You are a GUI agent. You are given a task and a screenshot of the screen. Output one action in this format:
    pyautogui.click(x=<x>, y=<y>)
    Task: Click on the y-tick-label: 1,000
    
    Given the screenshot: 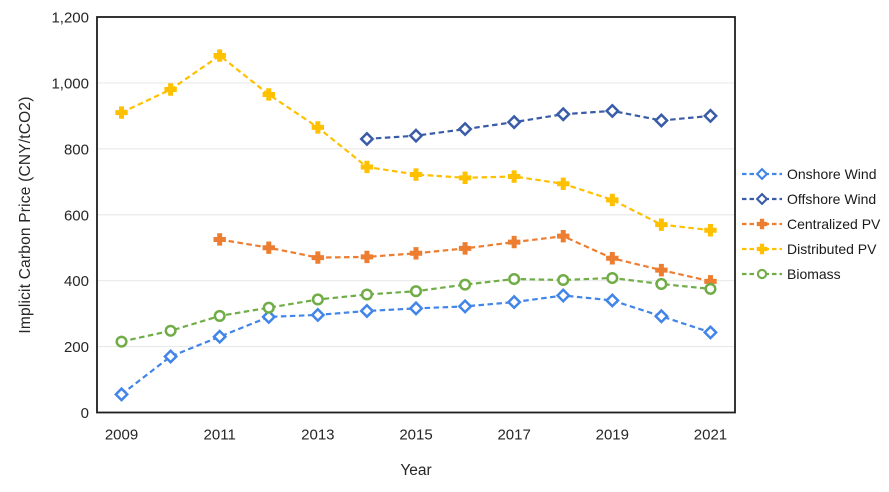 What is the action you would take?
    pyautogui.click(x=70, y=83)
    